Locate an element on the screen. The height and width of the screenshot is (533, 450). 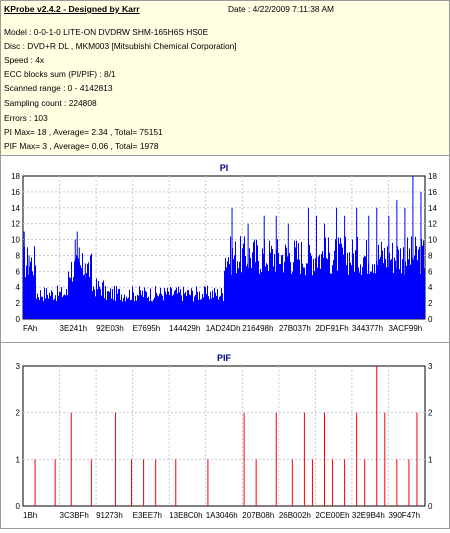
pi-y-tick-label-left: 8 is located at coordinates (18, 255).